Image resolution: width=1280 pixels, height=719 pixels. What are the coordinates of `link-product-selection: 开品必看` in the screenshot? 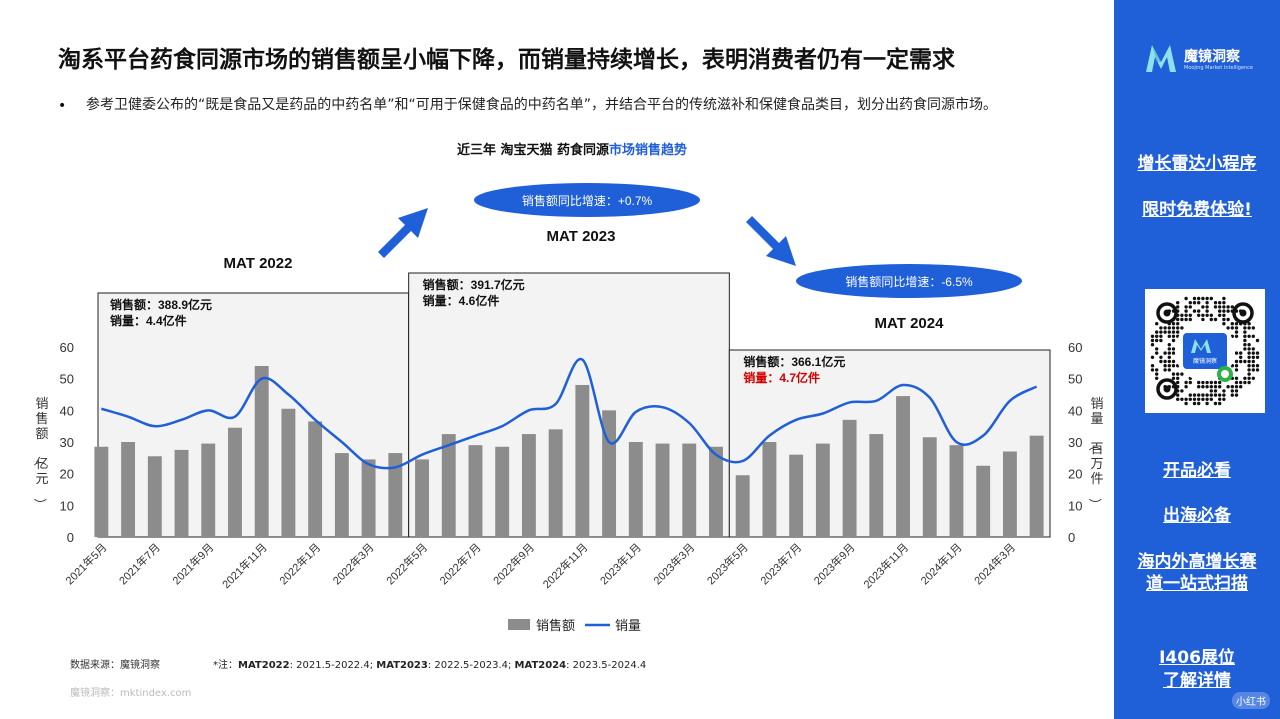 It's located at (1197, 471).